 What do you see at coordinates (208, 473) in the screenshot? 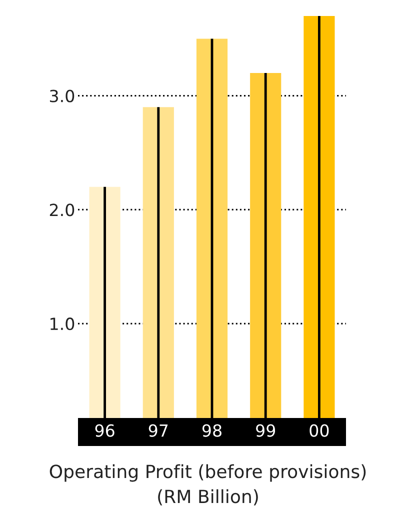
I see `text: Operating Profit (before provisions)` at bounding box center [208, 473].